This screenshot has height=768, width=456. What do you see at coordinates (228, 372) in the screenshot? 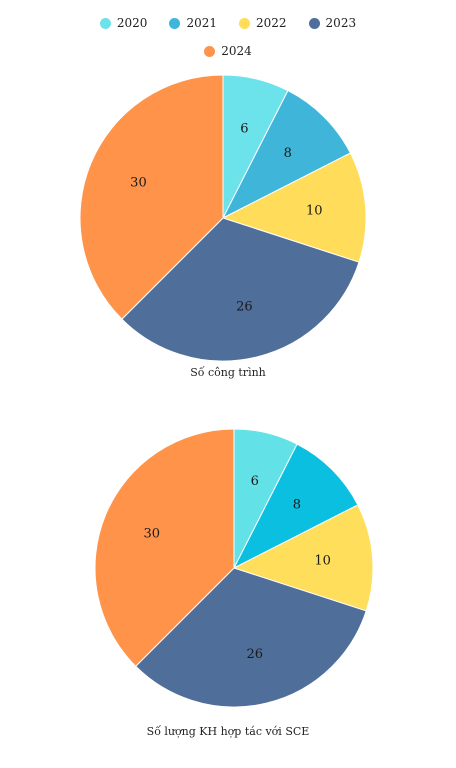
I see `pie-title-so-cong-trinh: Số công trình` at bounding box center [228, 372].